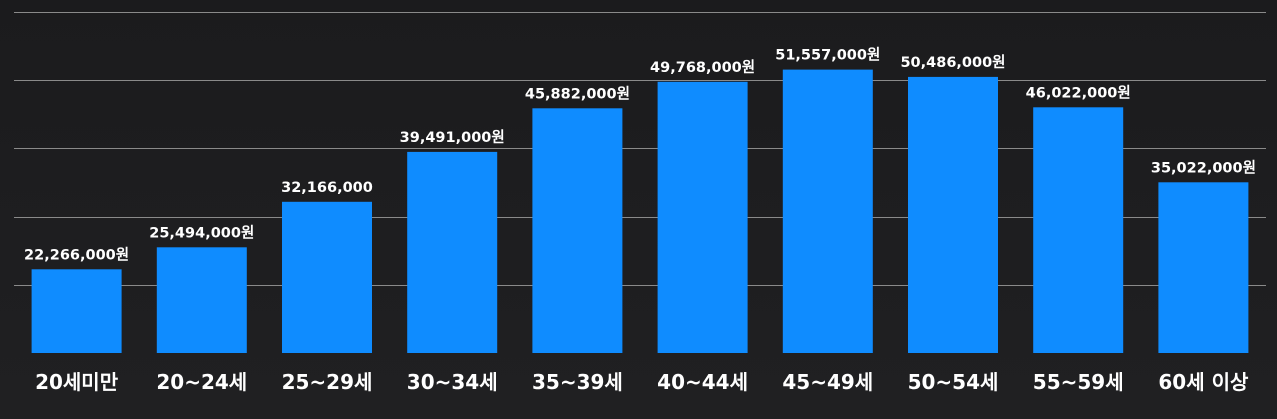 Image resolution: width=1277 pixels, height=419 pixels. Describe the element at coordinates (1078, 92) in the screenshot. I see `value-label: 46,022,000원` at that location.